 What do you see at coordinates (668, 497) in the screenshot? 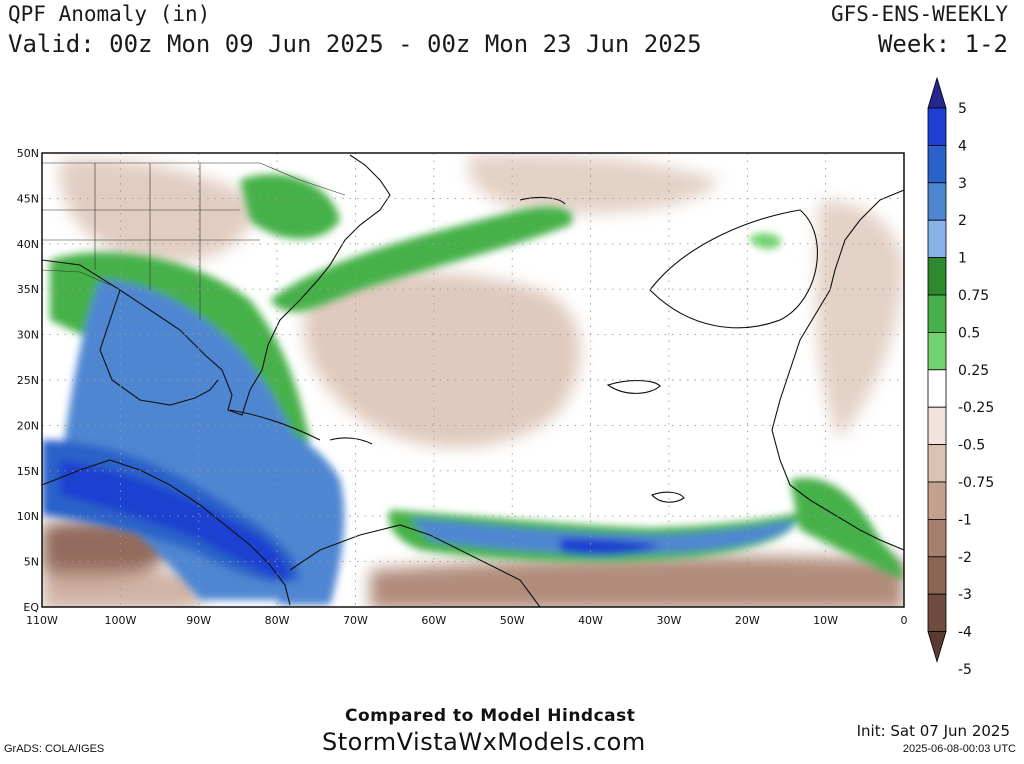
I see `contour-mid-atlantic-island` at bounding box center [668, 497].